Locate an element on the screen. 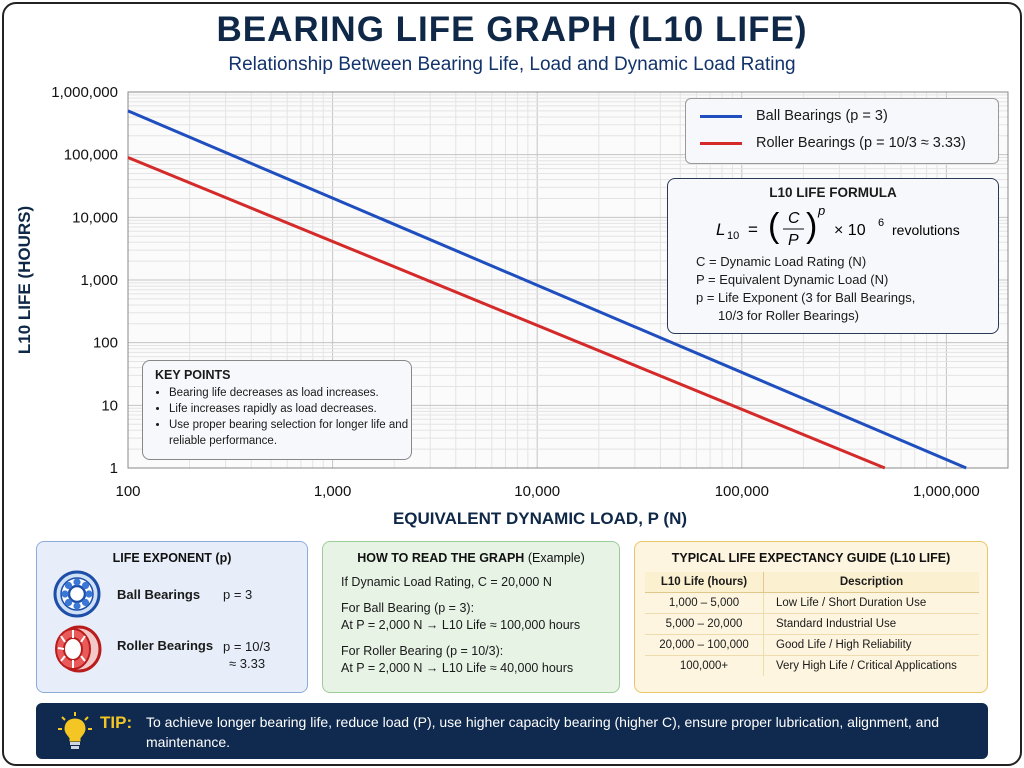  exp-row-ball: Ball Bearings p = 3 is located at coordinates (151, 594).